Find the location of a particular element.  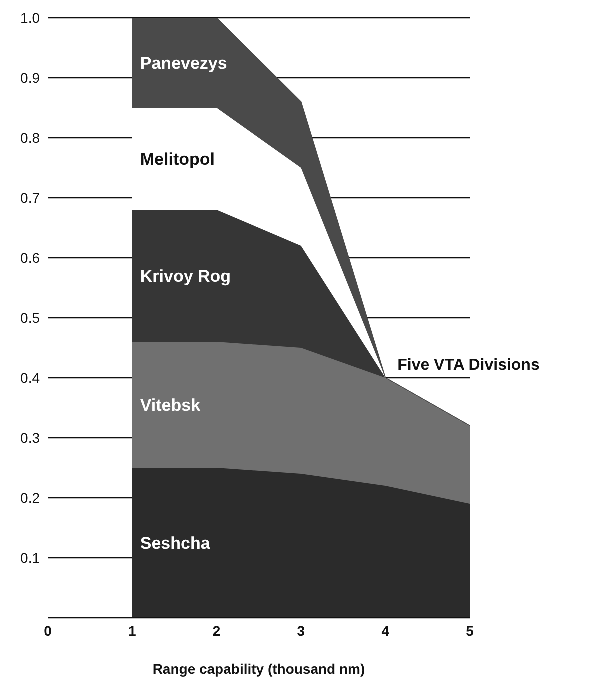

series-label: Panevezys is located at coordinates (184, 63).